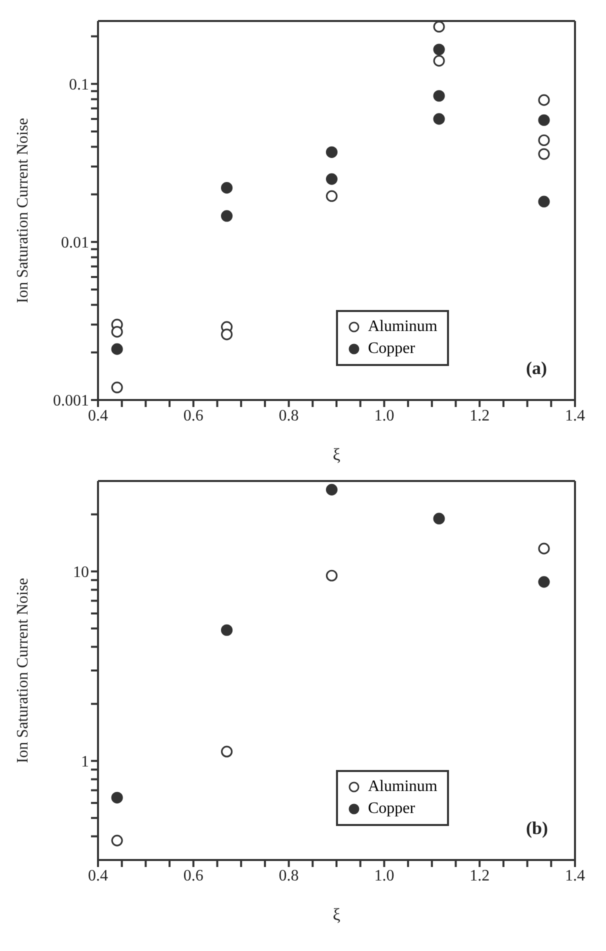  I want to click on y-tick-label: 0.1, so click(79, 85).